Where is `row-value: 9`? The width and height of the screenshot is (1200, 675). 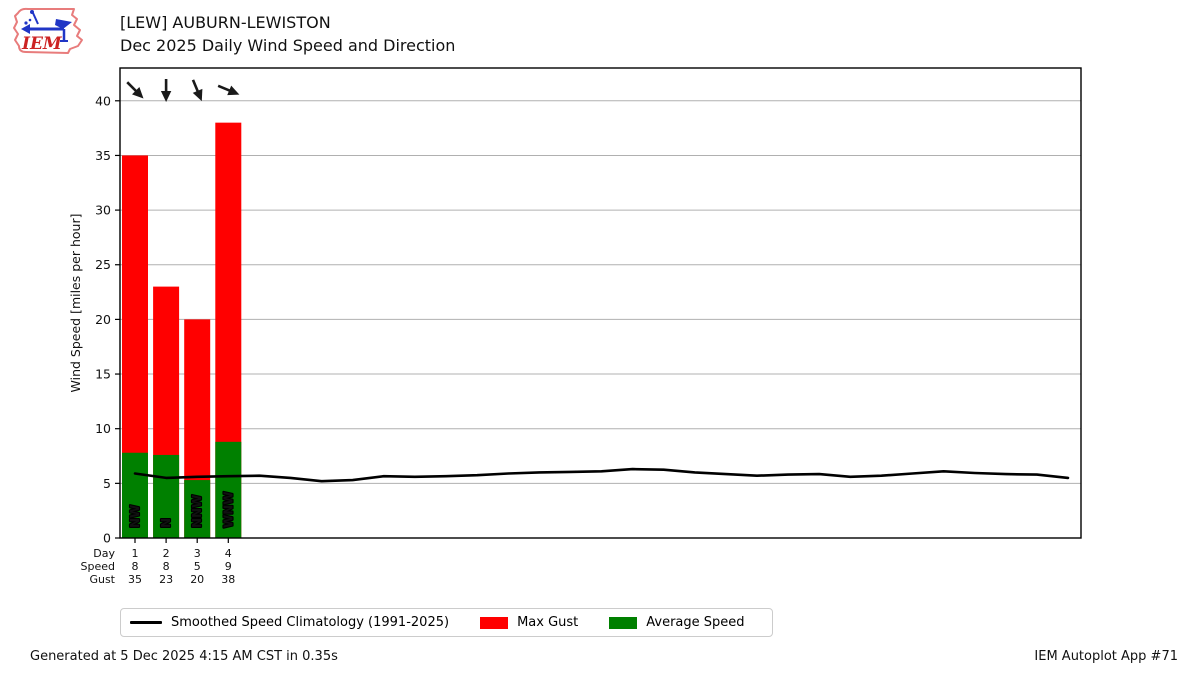 row-value: 9 is located at coordinates (228, 566).